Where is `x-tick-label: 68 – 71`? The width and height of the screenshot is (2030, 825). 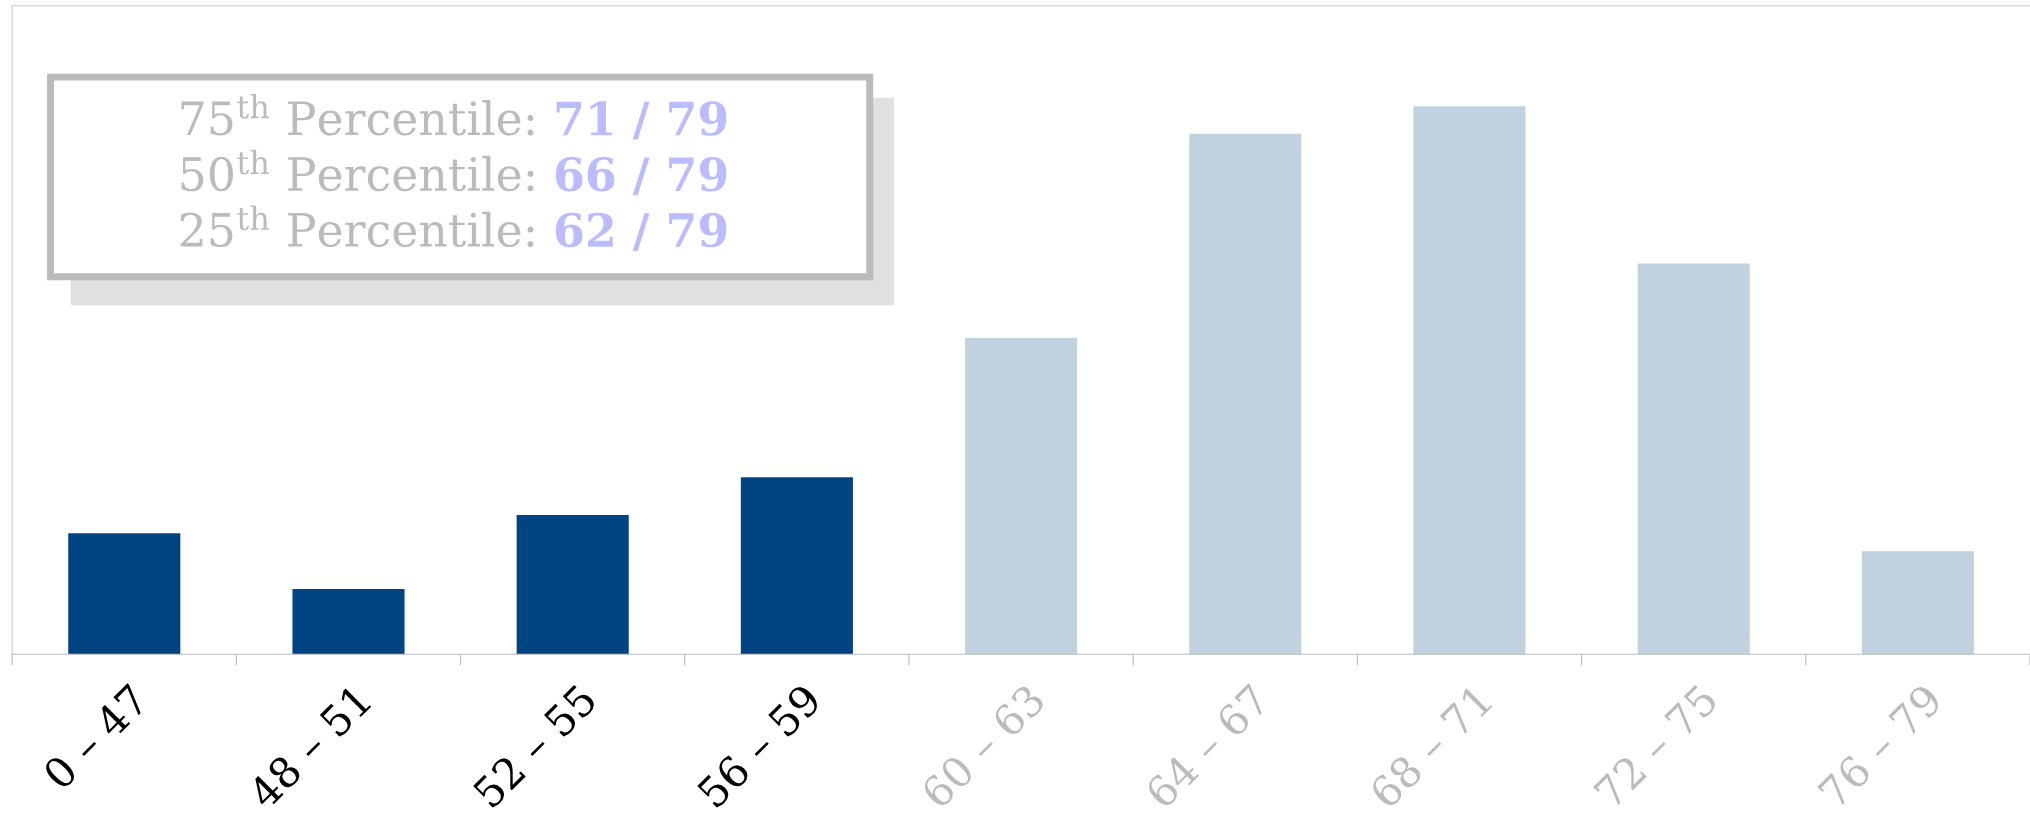 x-tick-label: 68 – 71 is located at coordinates (1430, 747).